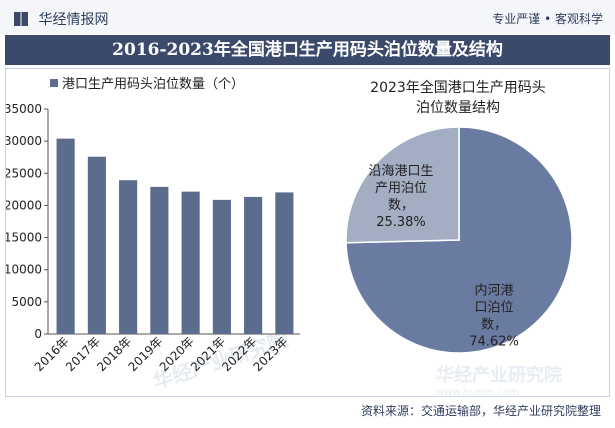 The image size is (615, 428). I want to click on logo-icon, so click(21, 19).